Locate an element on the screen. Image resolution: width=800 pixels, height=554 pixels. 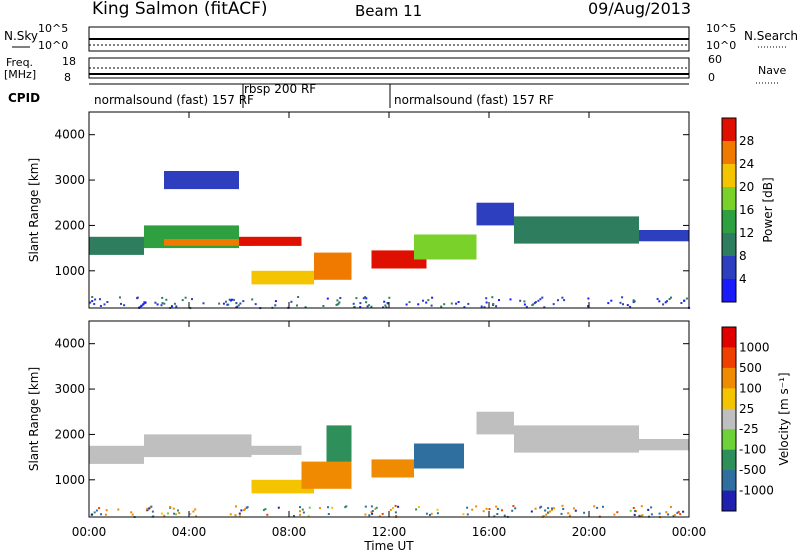
y-tick-label: 2000 is located at coordinates (69, 434).